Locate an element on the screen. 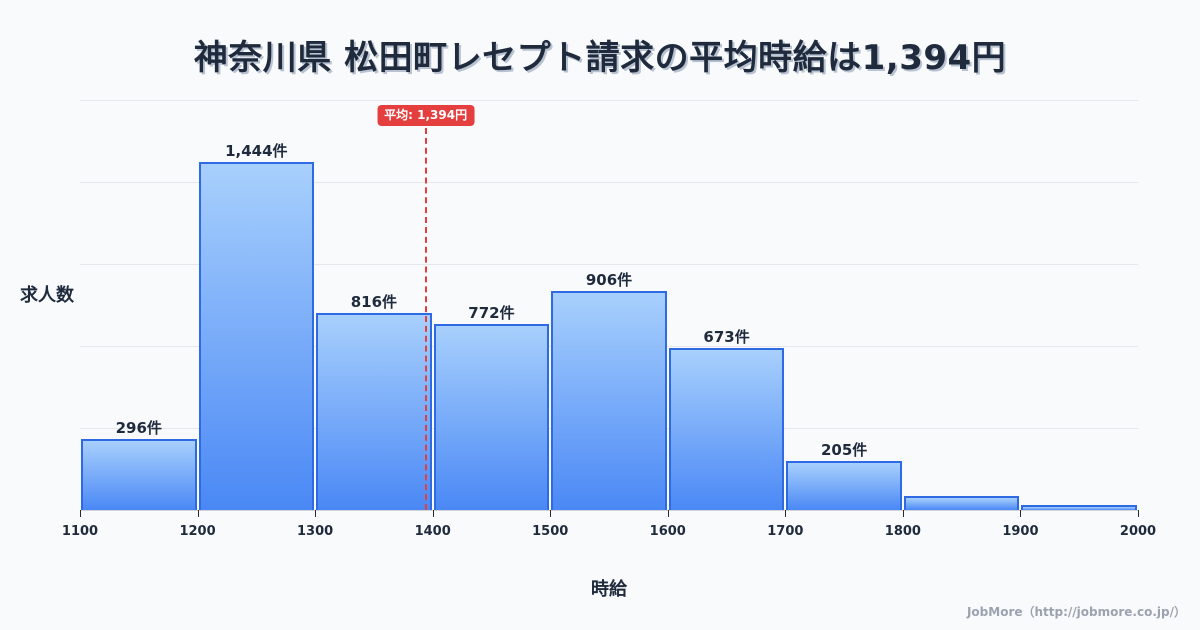 This screenshot has height=630, width=1200. bar-value-label: 205件 is located at coordinates (844, 449).